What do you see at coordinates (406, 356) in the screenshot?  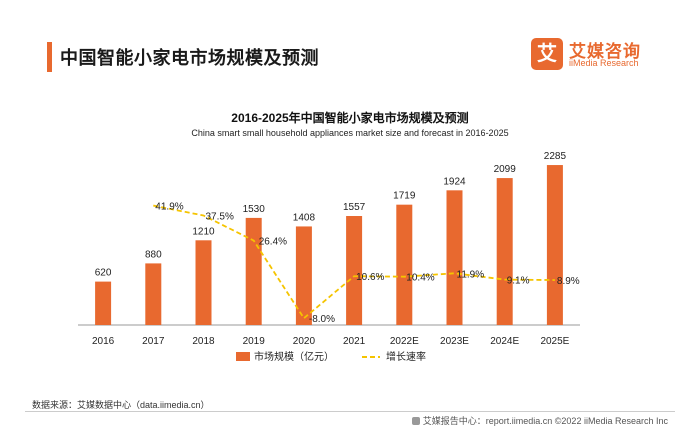 I see `legend-line-label: 增长速率` at bounding box center [406, 356].